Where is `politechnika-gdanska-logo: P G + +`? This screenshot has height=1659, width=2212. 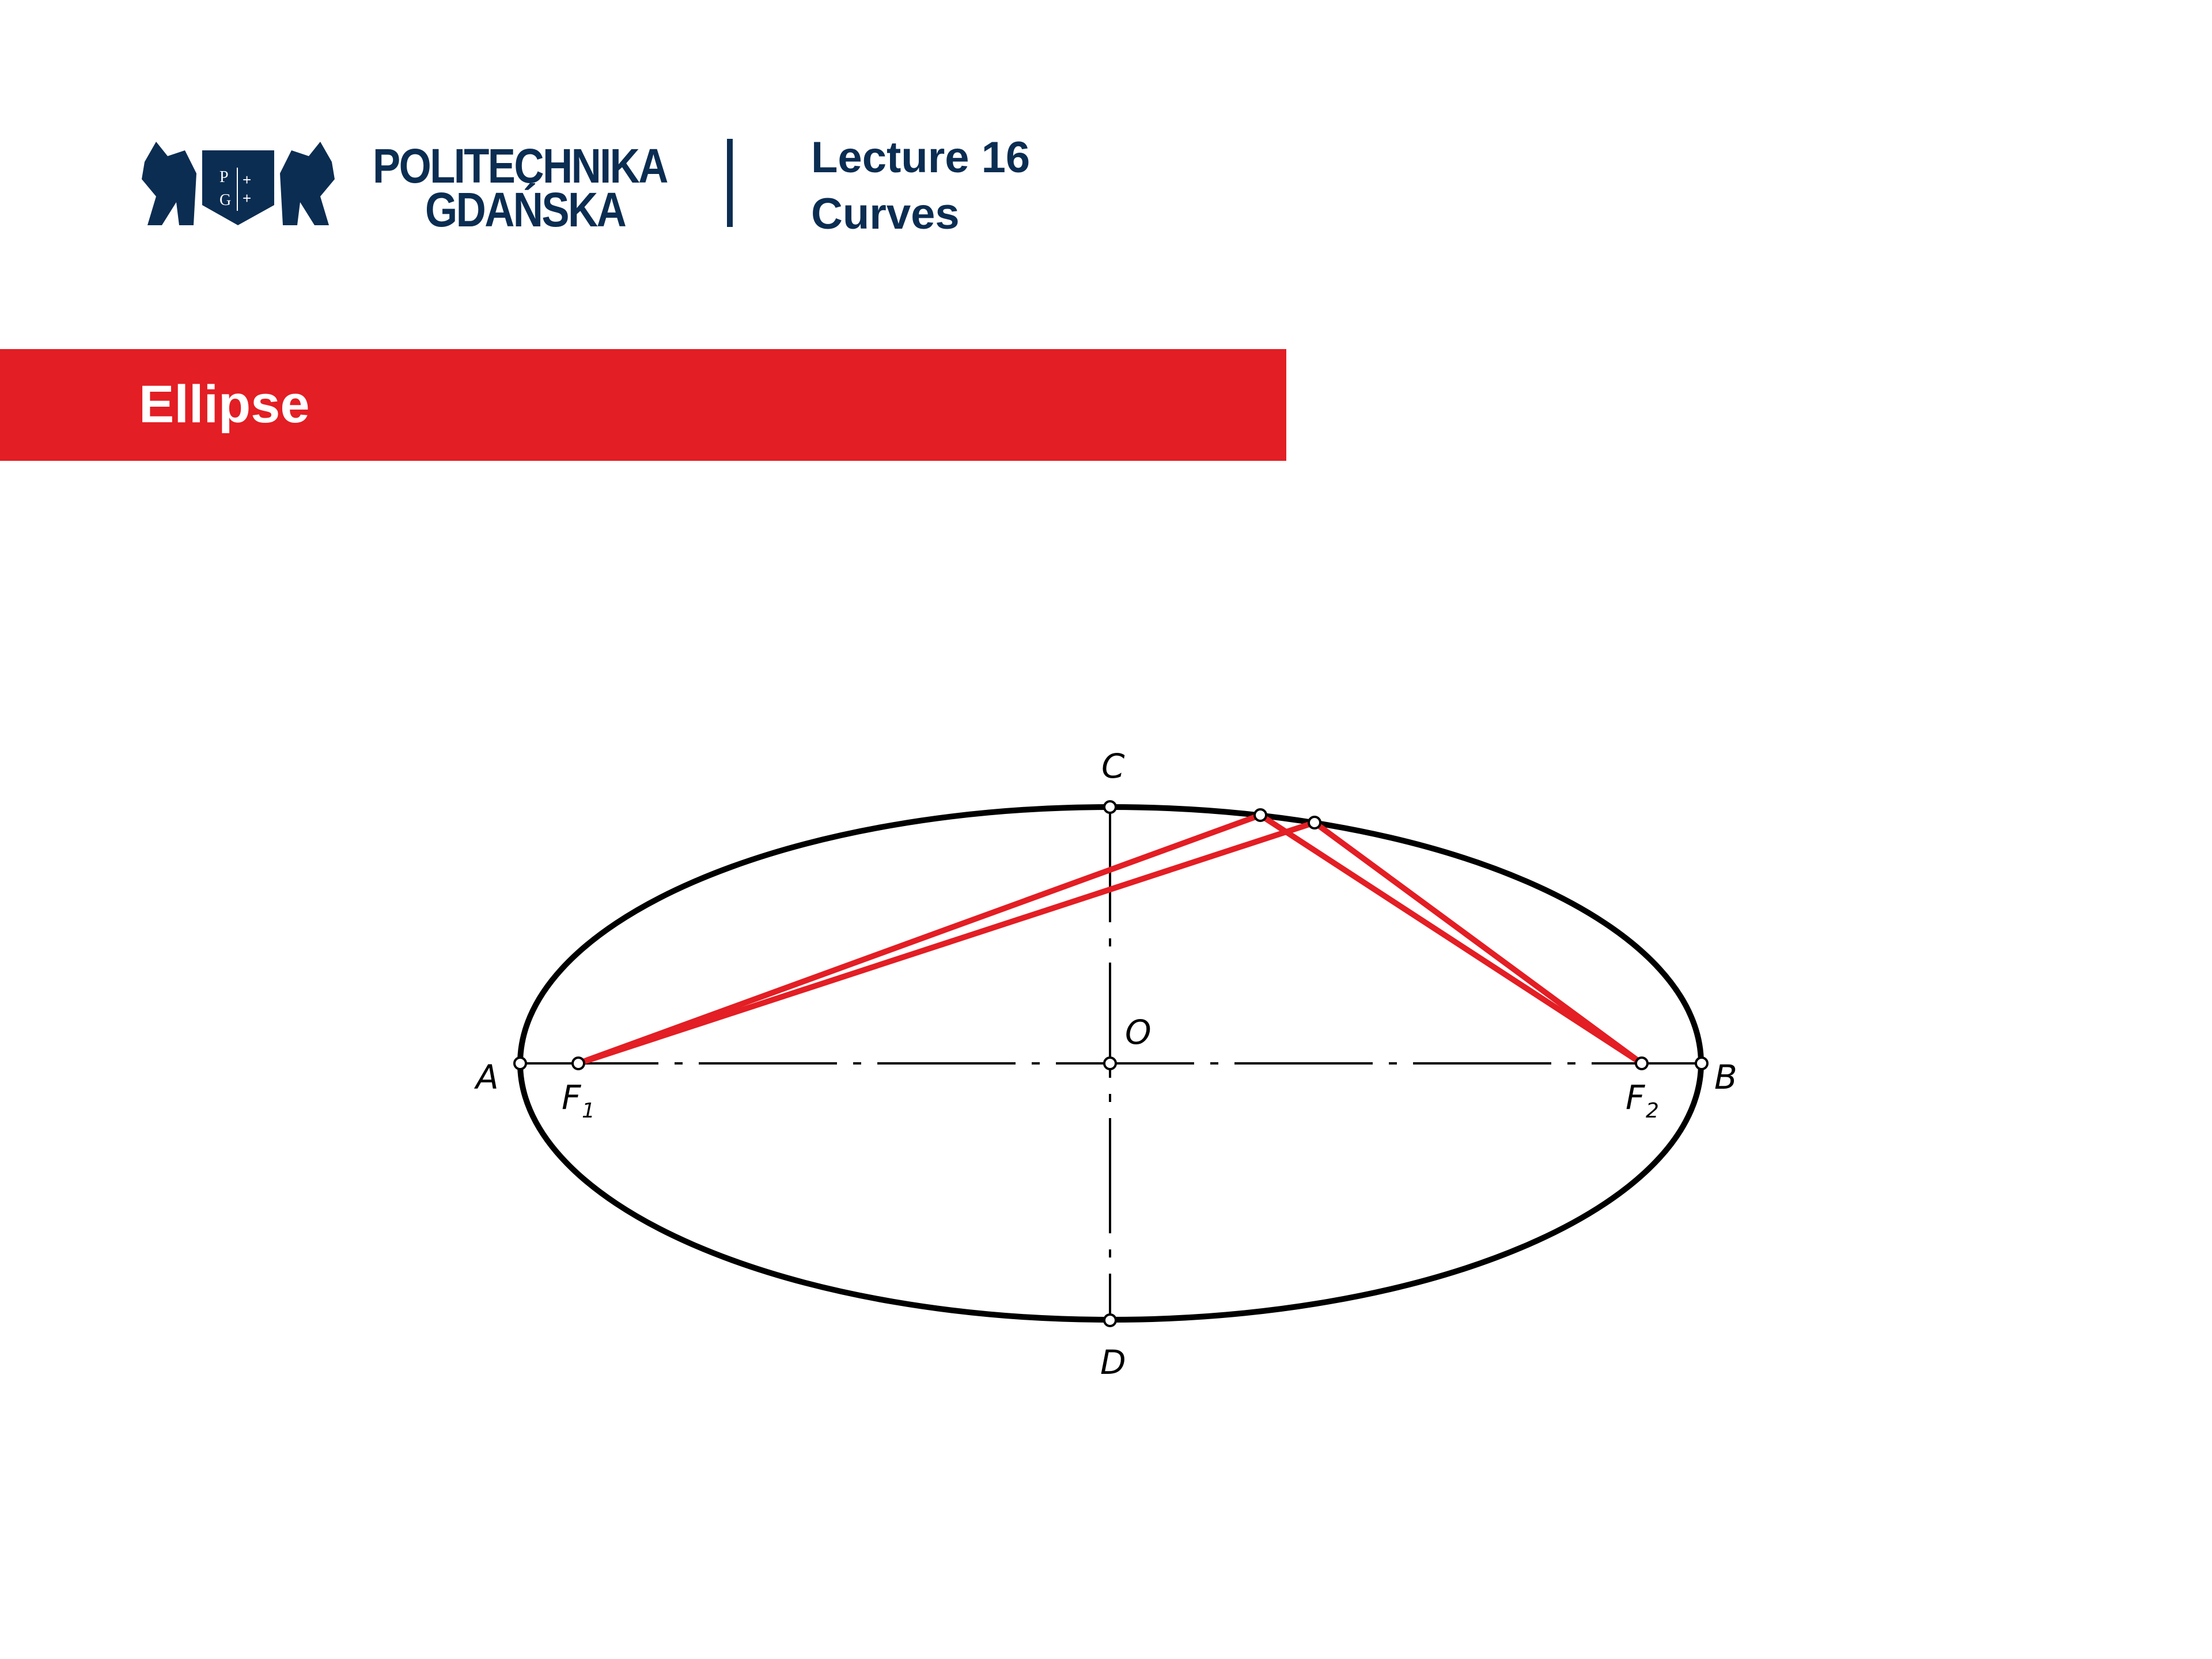
politechnika-gdanska-logo: P G + + is located at coordinates (238, 183).